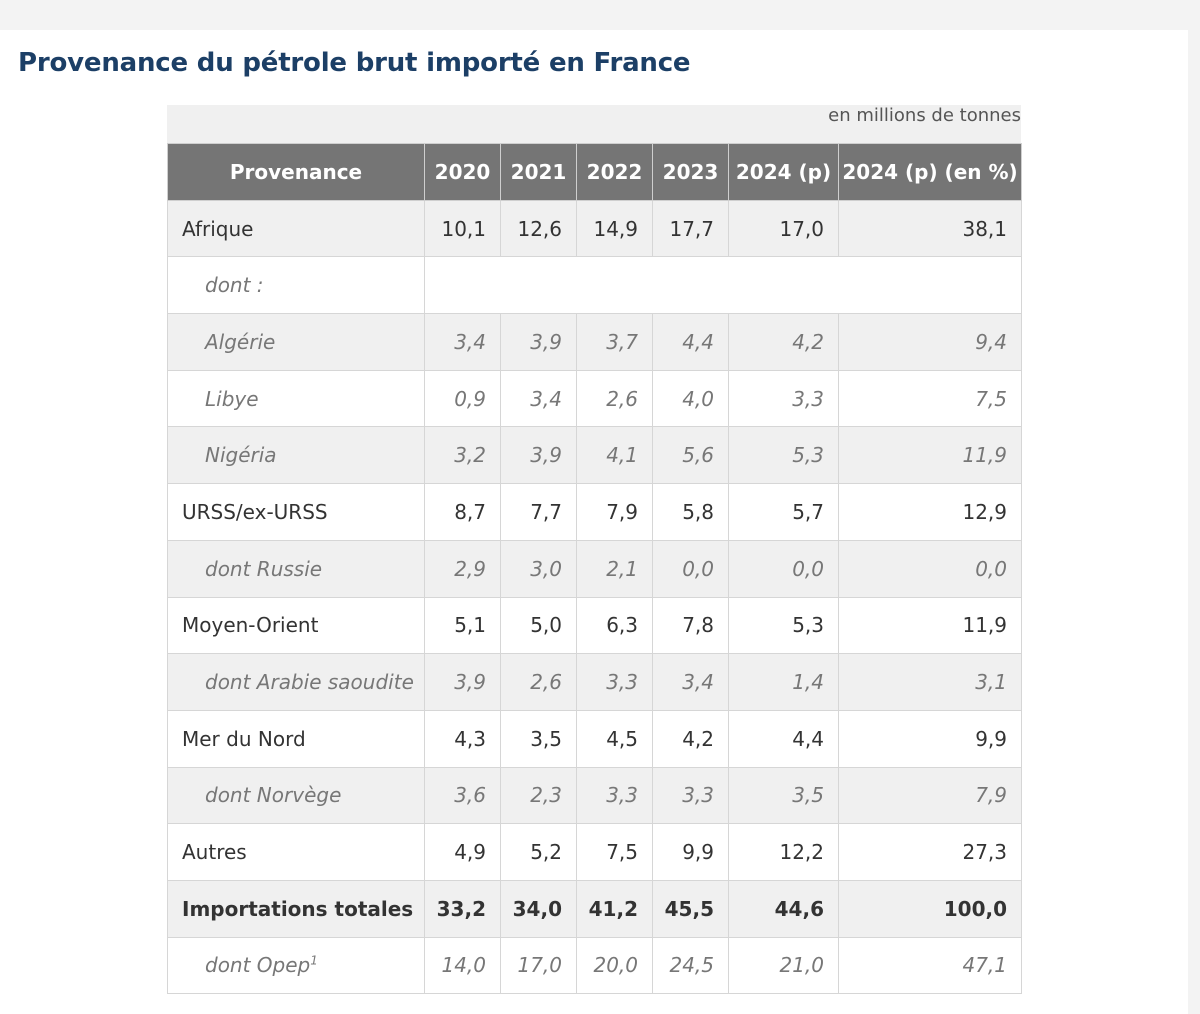 This screenshot has width=1200, height=1014. I want to click on row-label-text: dont Opep, so click(258, 965).